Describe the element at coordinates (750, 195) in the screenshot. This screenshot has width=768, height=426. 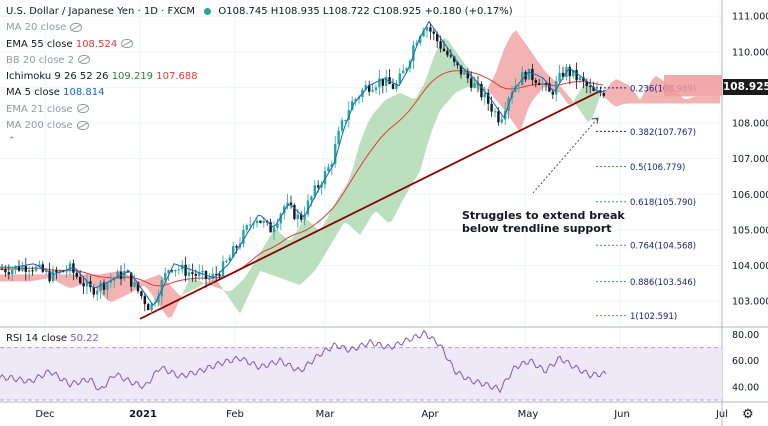
I see `price-tick-label: 106.000` at that location.